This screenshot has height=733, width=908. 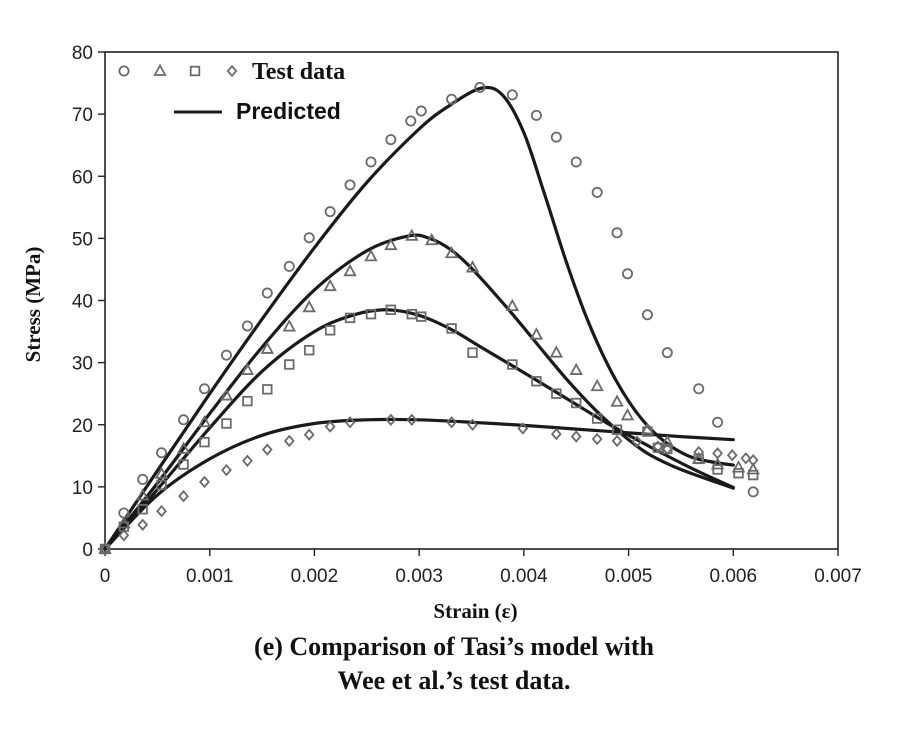 What do you see at coordinates (82, 239) in the screenshot?
I see `y-tick-label: 50` at bounding box center [82, 239].